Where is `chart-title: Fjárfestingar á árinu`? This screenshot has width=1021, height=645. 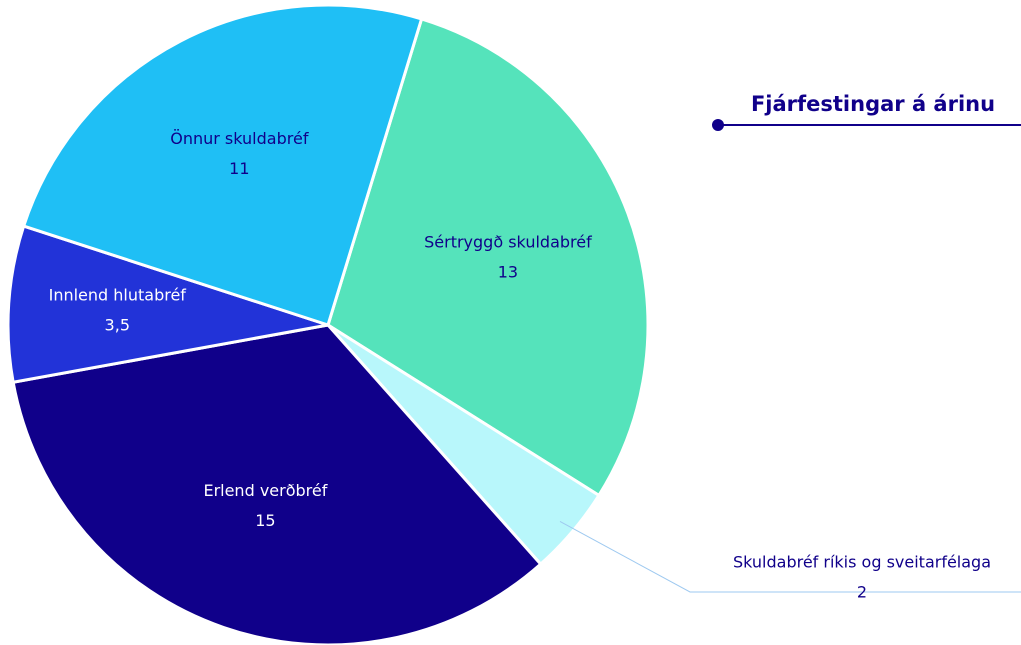
chart-title: Fjárfestingar á árinu is located at coordinates (873, 104).